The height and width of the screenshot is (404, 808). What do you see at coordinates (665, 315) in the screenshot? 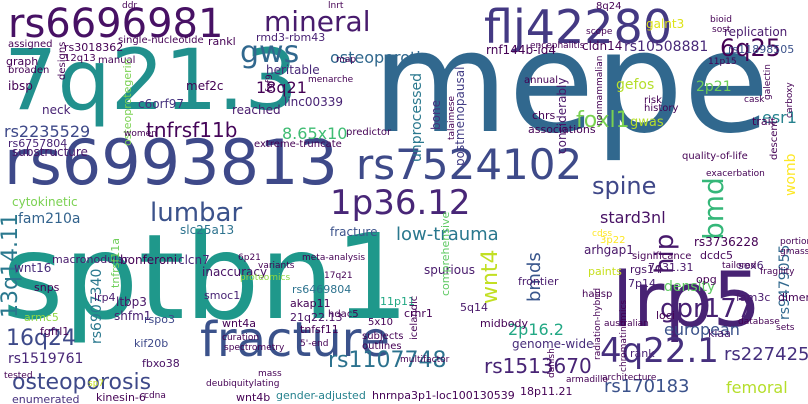
I see `word-loci: loci` at bounding box center [665, 315].